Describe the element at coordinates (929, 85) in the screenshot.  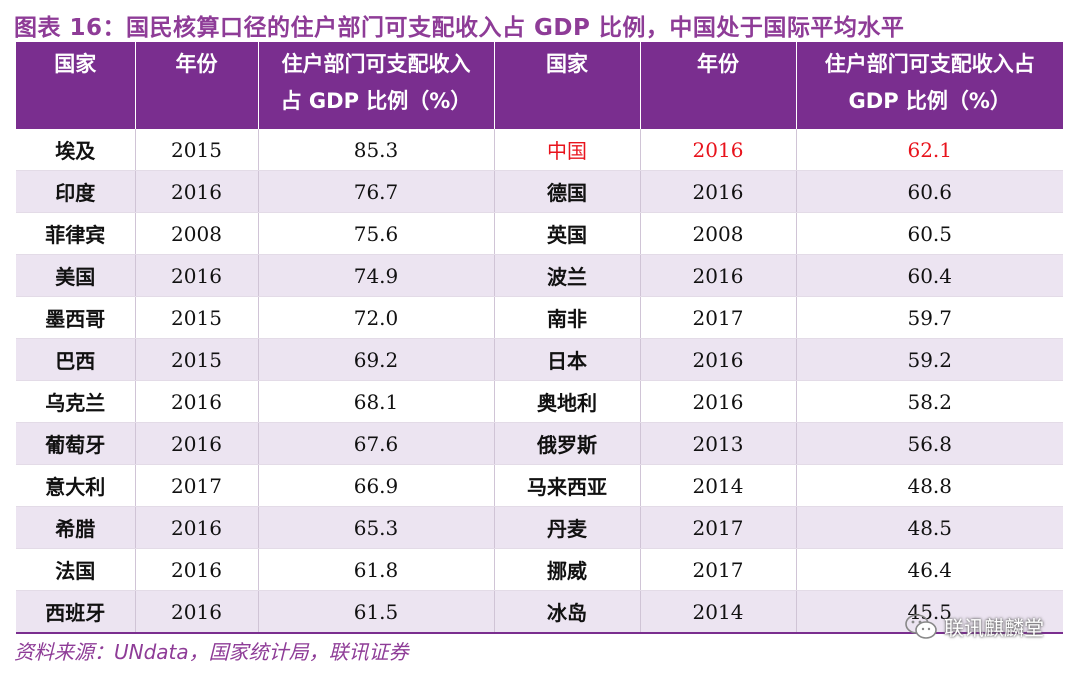
I see `header-ratio-right: 住户部门可支配收入占 GDP 比例（%）` at that location.